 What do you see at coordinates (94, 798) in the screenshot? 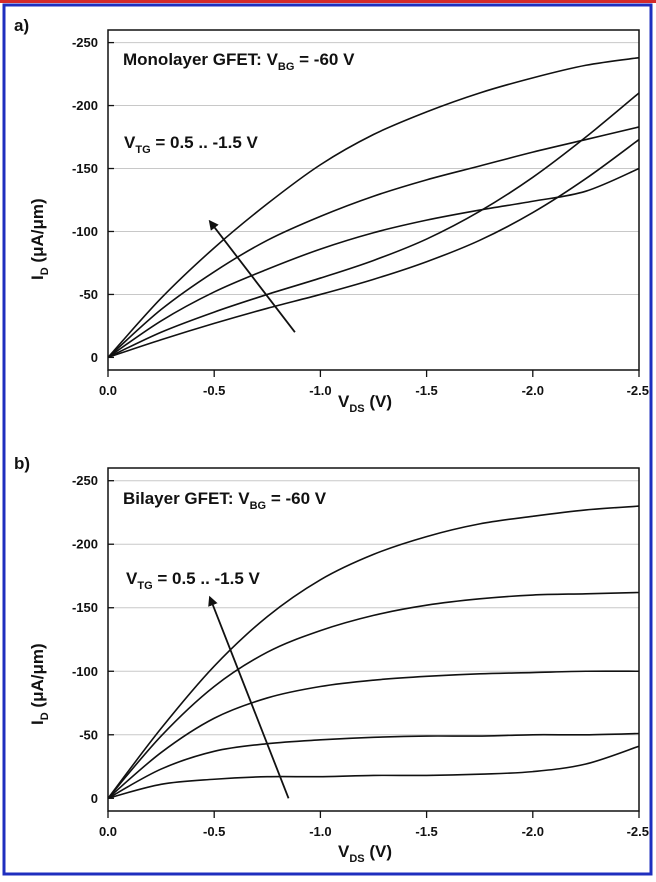
I see `panel-b-y-tick-label: 0` at bounding box center [94, 798].